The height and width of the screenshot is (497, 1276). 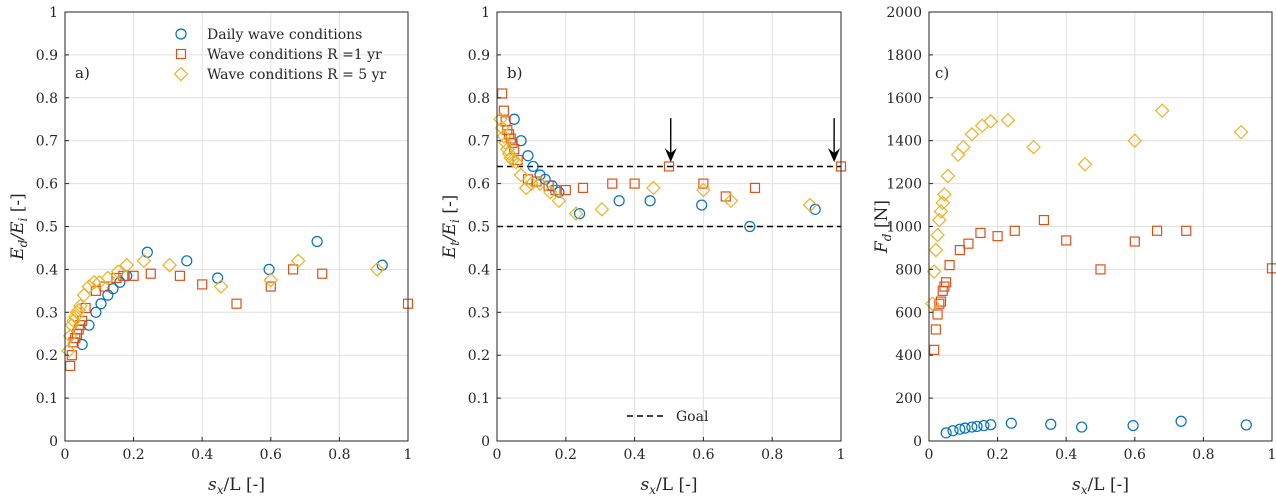 What do you see at coordinates (450, 207) in the screenshot?
I see `y-axis-label-rest: [-]` at bounding box center [450, 207].